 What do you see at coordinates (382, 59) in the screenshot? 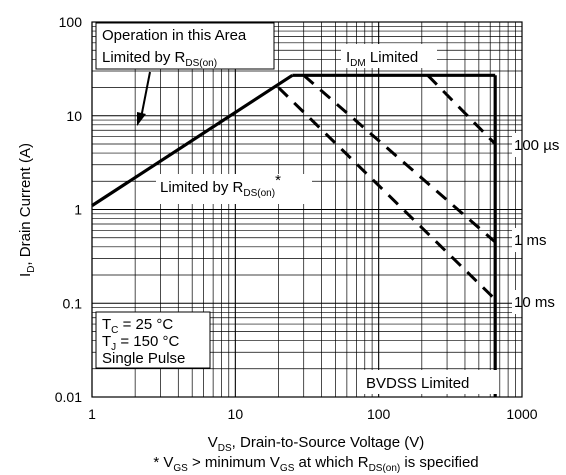
I see `idm-limited-label: IDM Limited` at bounding box center [382, 59].